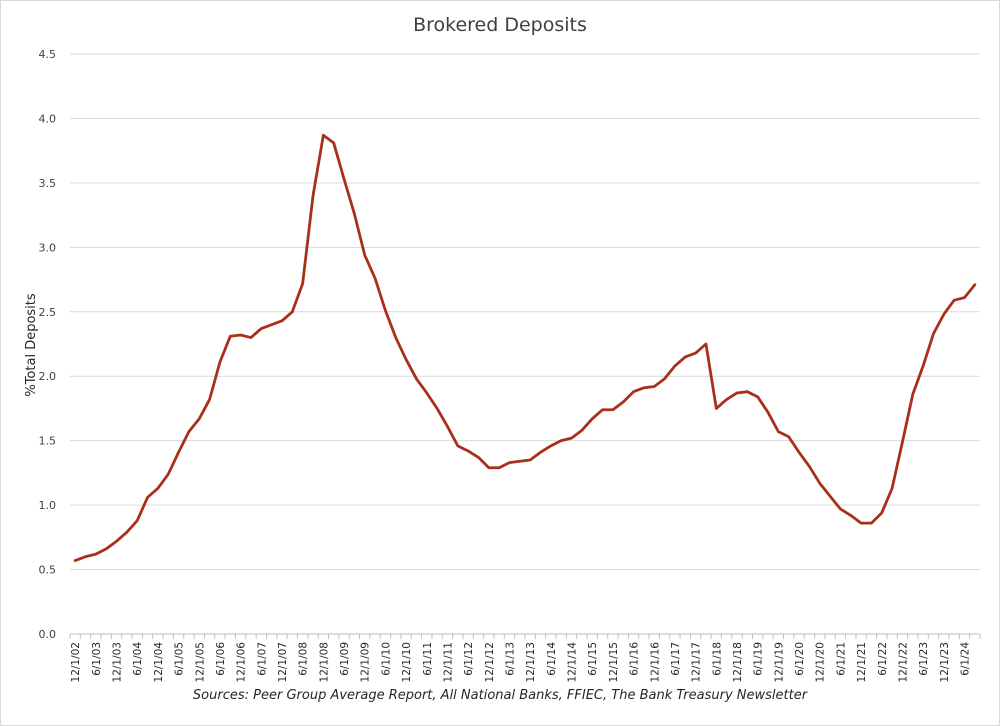 This screenshot has width=1000, height=726. I want to click on y-tick-label: 2.0, so click(48, 376).